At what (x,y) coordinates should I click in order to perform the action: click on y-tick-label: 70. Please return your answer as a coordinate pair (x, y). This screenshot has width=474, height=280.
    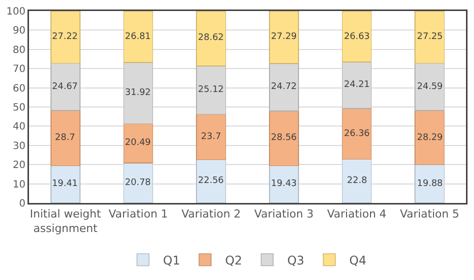
    Looking at the image, I should click on (19, 70).